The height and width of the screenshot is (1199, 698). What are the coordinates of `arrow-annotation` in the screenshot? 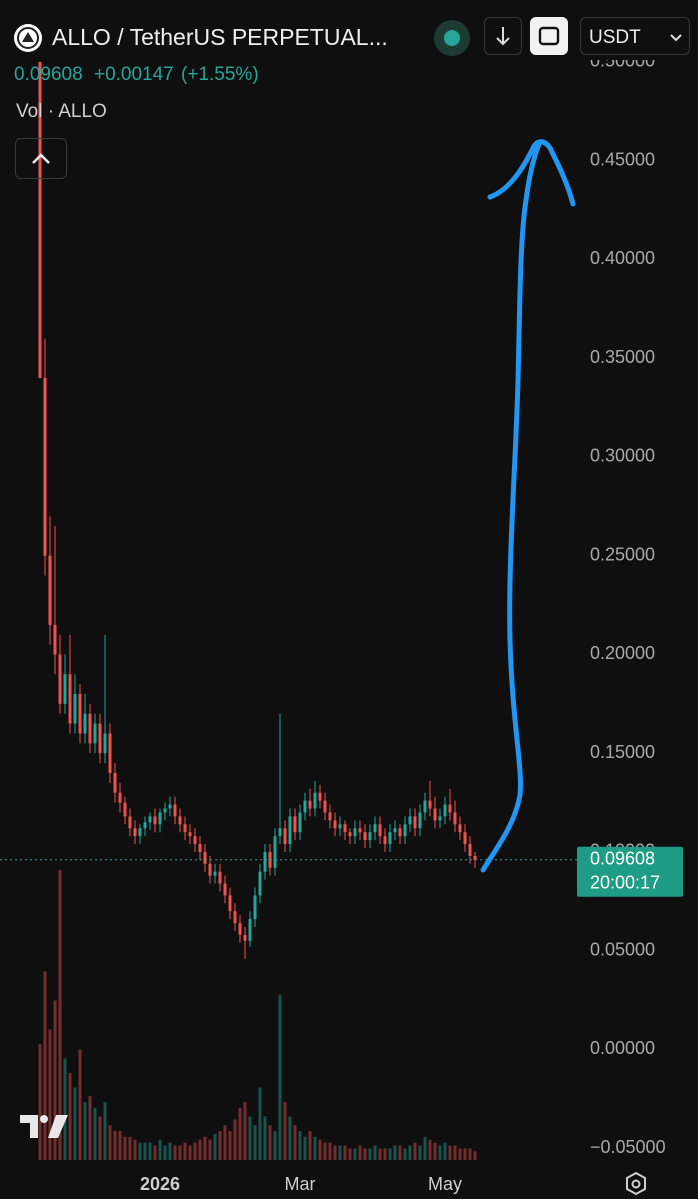 It's located at (528, 506).